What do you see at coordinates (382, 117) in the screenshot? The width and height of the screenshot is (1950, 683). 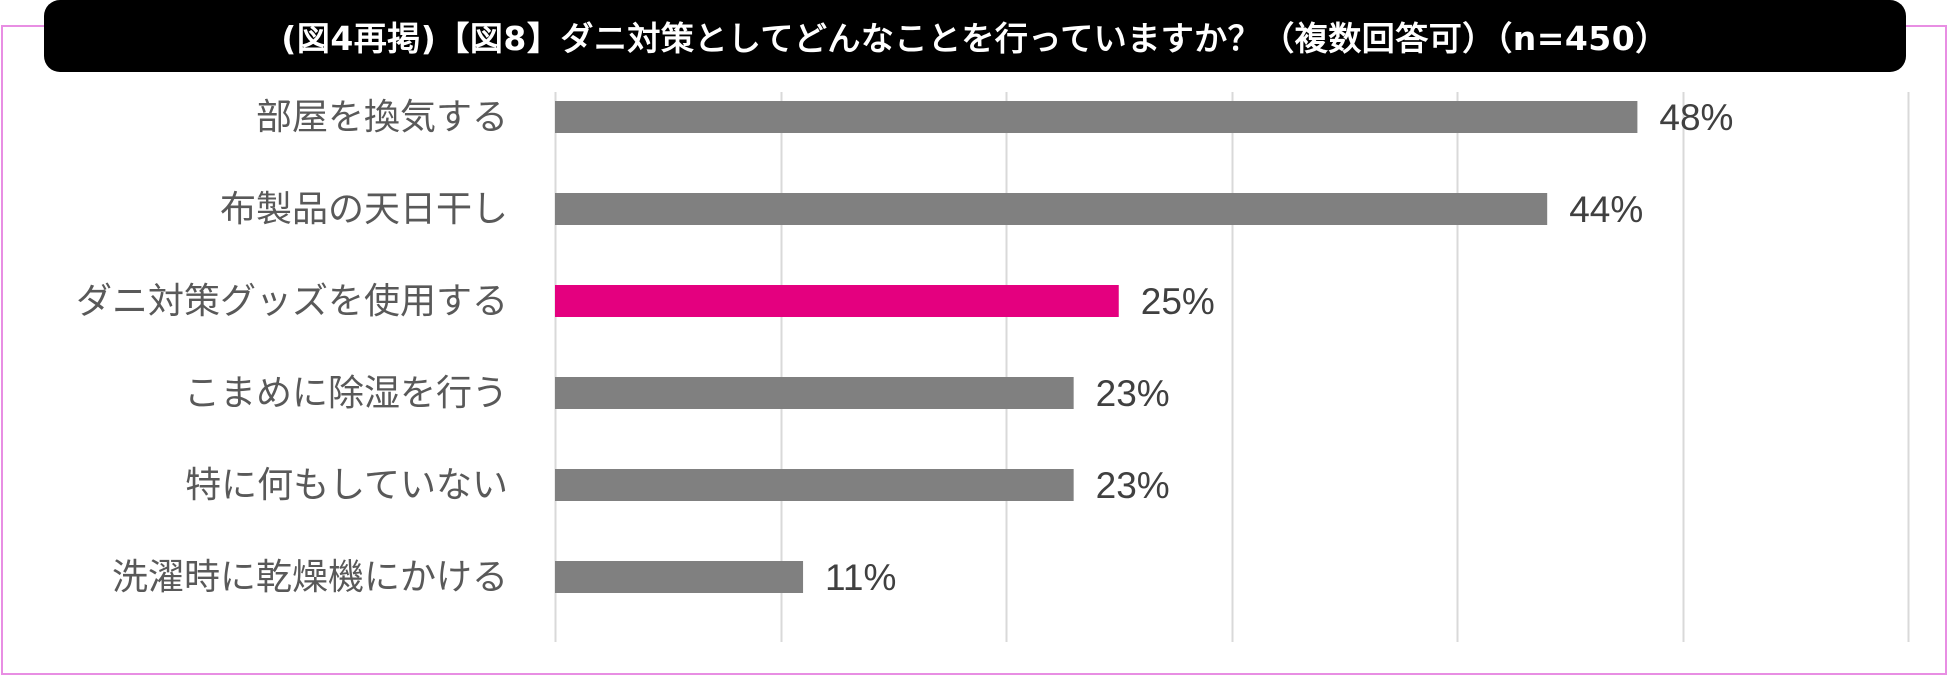 I see `category-label: 部屋を換気する` at bounding box center [382, 117].